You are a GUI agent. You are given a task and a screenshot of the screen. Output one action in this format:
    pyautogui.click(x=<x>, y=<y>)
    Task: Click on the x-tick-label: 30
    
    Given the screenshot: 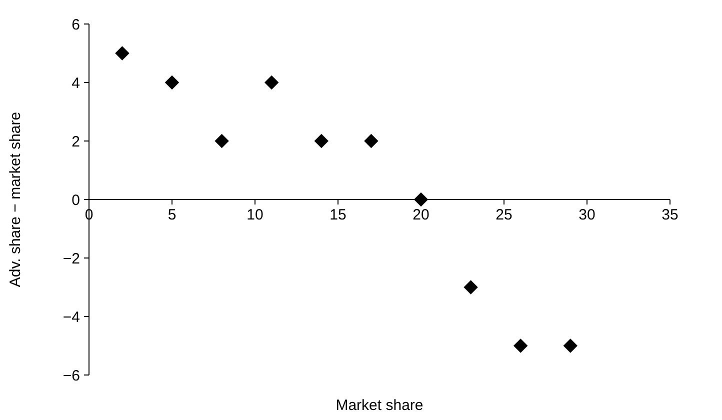 What is the action you would take?
    pyautogui.click(x=587, y=215)
    